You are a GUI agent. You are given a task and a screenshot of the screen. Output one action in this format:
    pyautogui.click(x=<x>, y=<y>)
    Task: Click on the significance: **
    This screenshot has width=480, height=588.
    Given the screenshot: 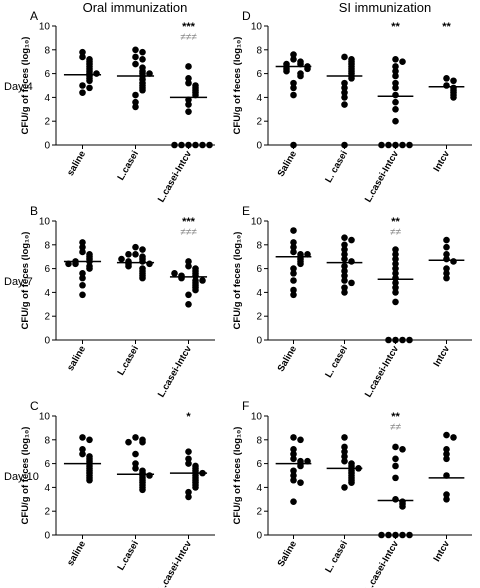 What is the action you would take?
    pyautogui.click(x=395, y=27)
    